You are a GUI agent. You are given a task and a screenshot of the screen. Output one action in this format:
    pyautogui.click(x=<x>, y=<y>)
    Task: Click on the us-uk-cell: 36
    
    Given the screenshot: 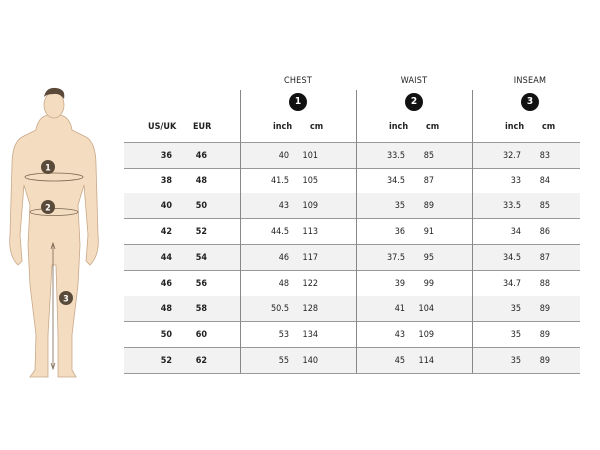 What is the action you would take?
    pyautogui.click(x=166, y=156)
    